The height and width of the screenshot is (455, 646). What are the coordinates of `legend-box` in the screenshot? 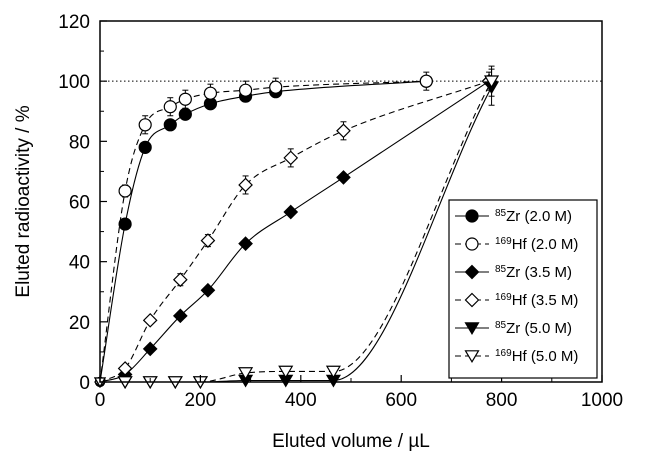 It's located at (523, 289).